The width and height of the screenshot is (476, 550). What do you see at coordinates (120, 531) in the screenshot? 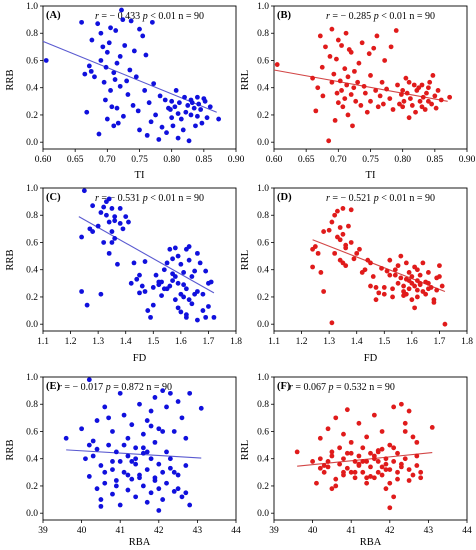
I see `x-tick-label: 41` at bounding box center [120, 531].